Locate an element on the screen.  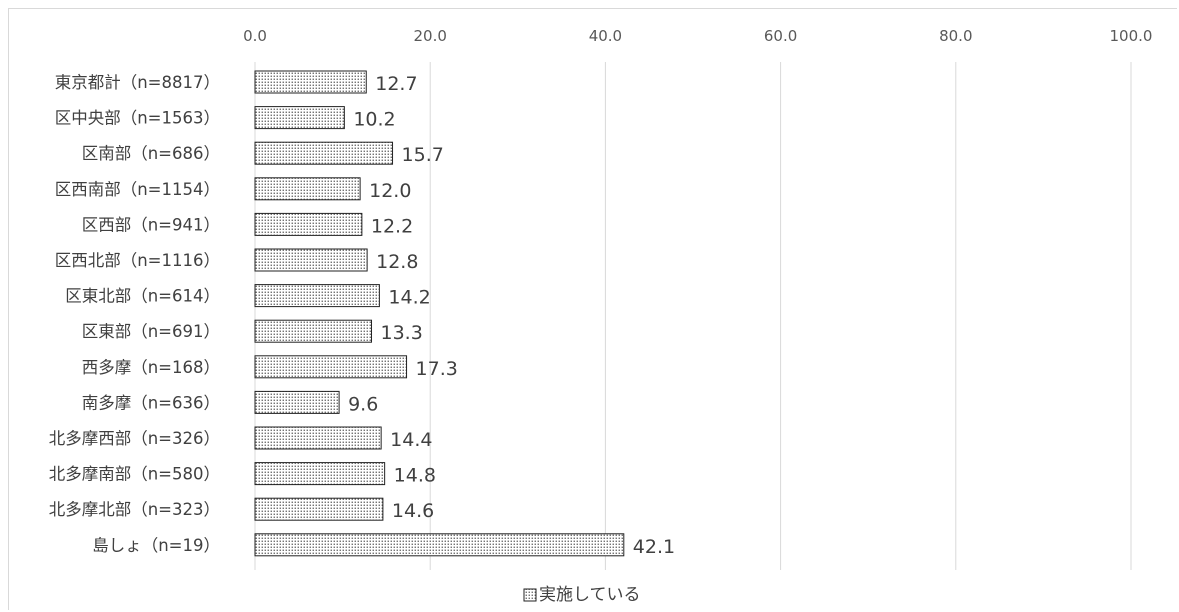
data-label: 14.4 is located at coordinates (411, 440).